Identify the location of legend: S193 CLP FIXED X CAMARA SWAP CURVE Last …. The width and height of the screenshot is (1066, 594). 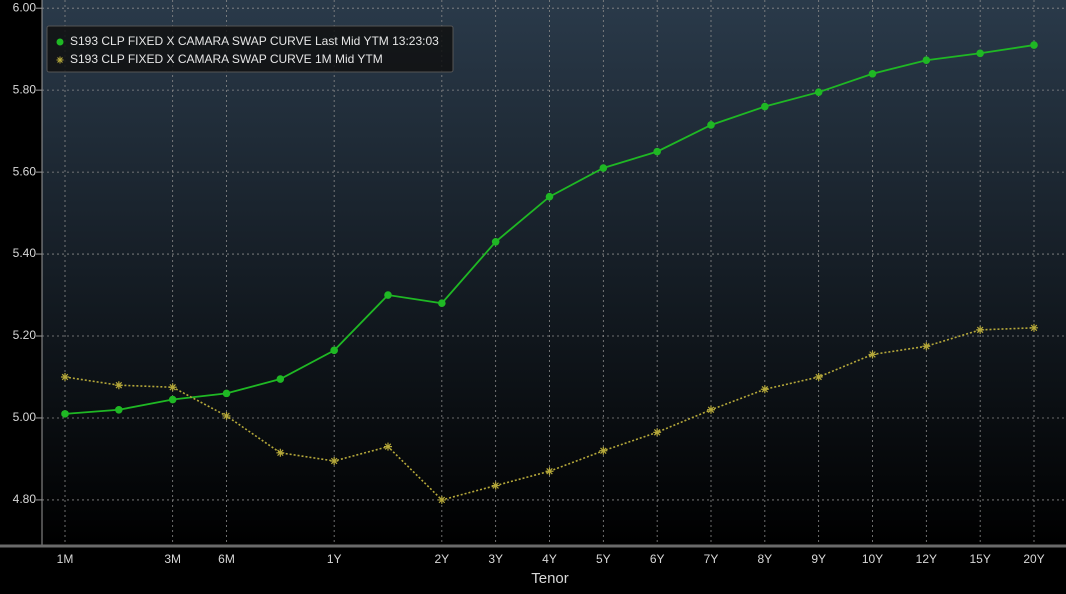
(250, 49).